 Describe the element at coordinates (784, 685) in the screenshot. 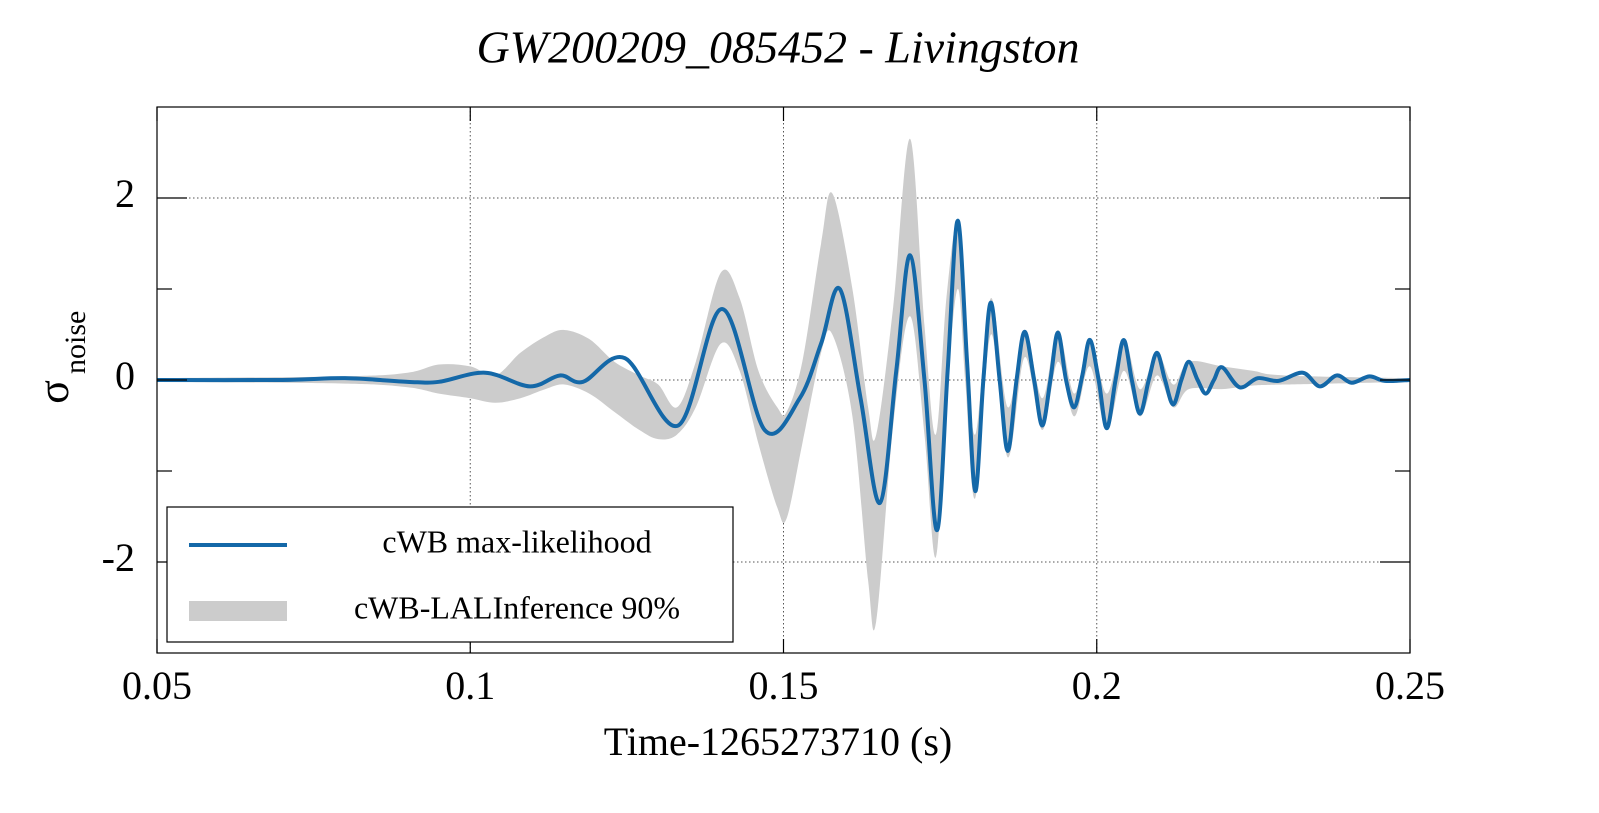

I see `x-tick-label: 0.15` at that location.